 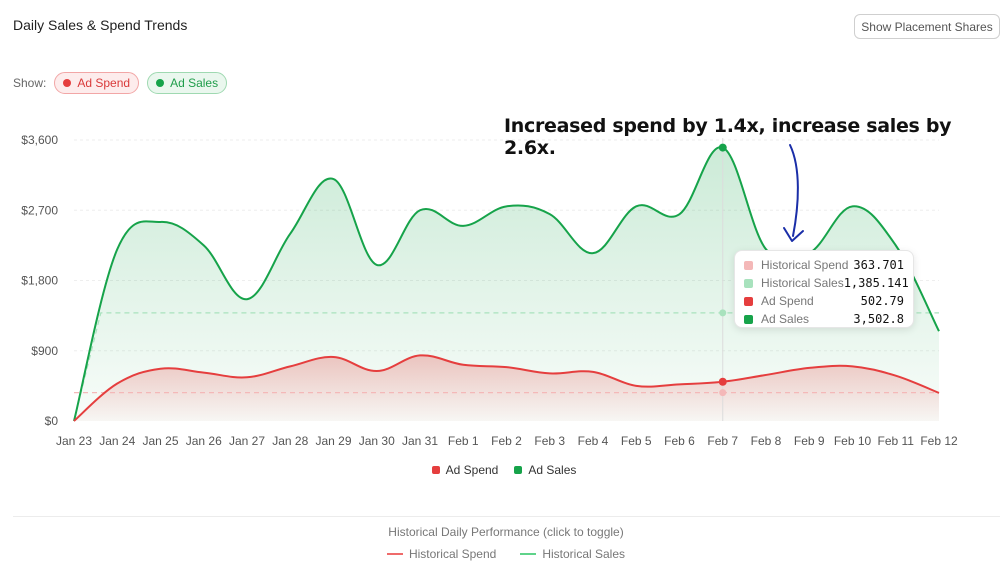 What do you see at coordinates (552, 470) in the screenshot?
I see `legend-label: Ad Sales` at bounding box center [552, 470].